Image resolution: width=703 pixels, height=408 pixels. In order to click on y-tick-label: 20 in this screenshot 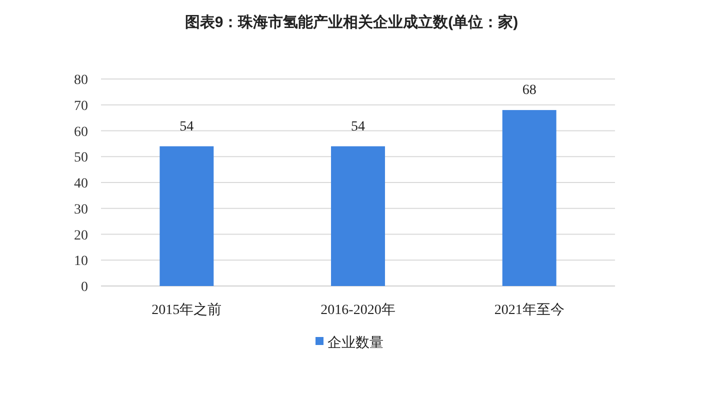, I will do `click(81, 236)`.